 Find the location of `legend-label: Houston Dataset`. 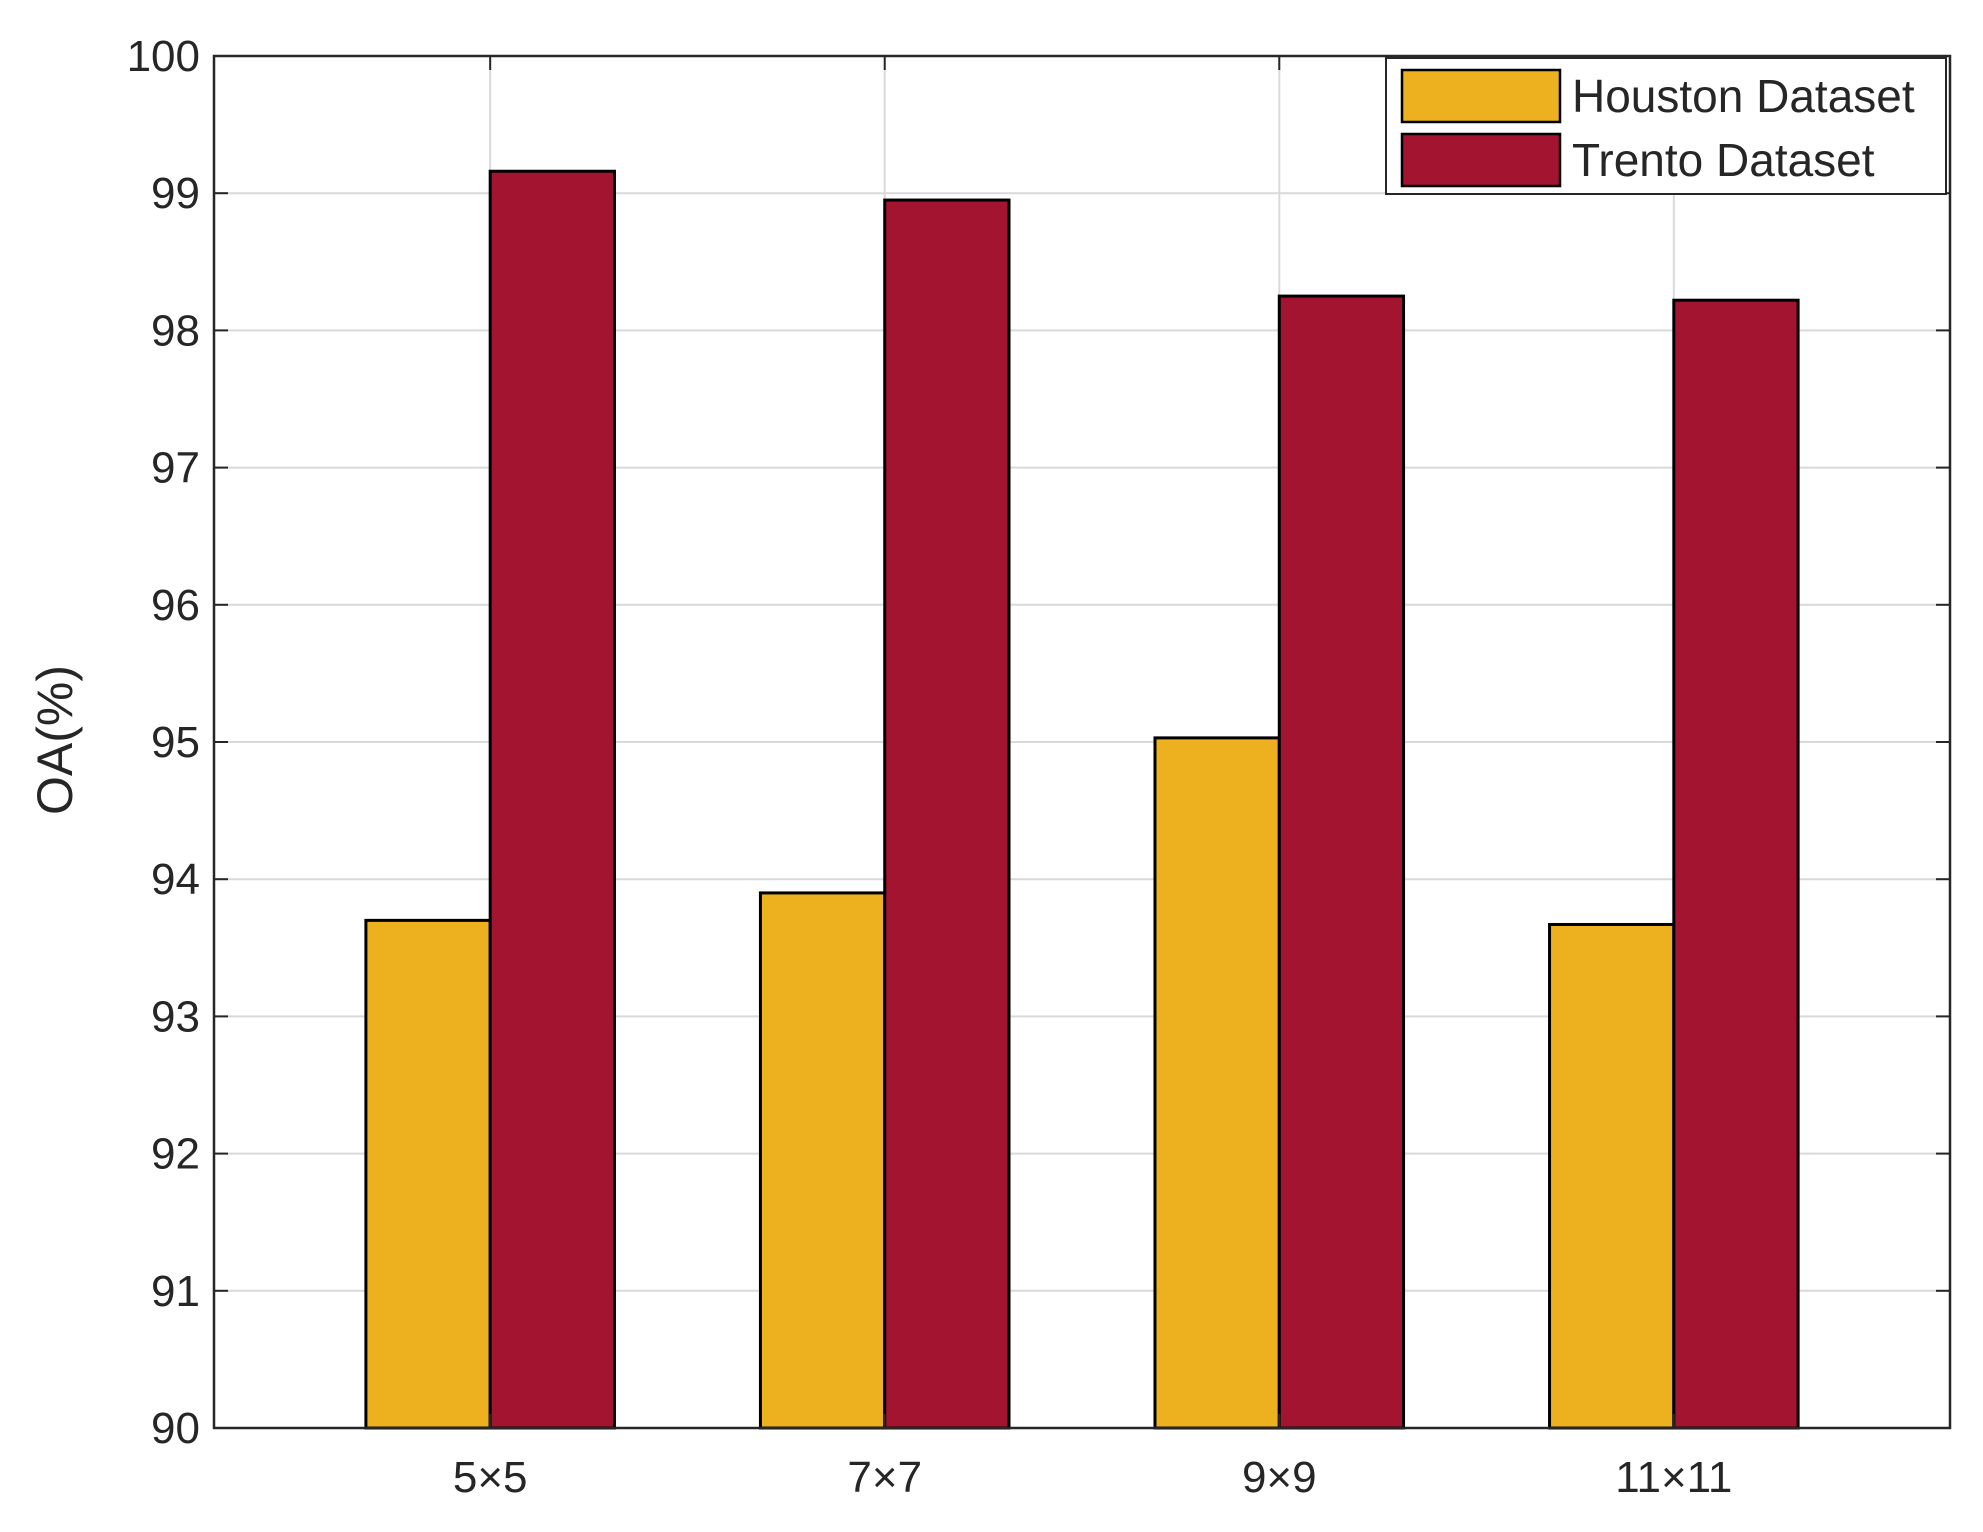

legend-label: Houston Dataset is located at coordinates (1743, 96).